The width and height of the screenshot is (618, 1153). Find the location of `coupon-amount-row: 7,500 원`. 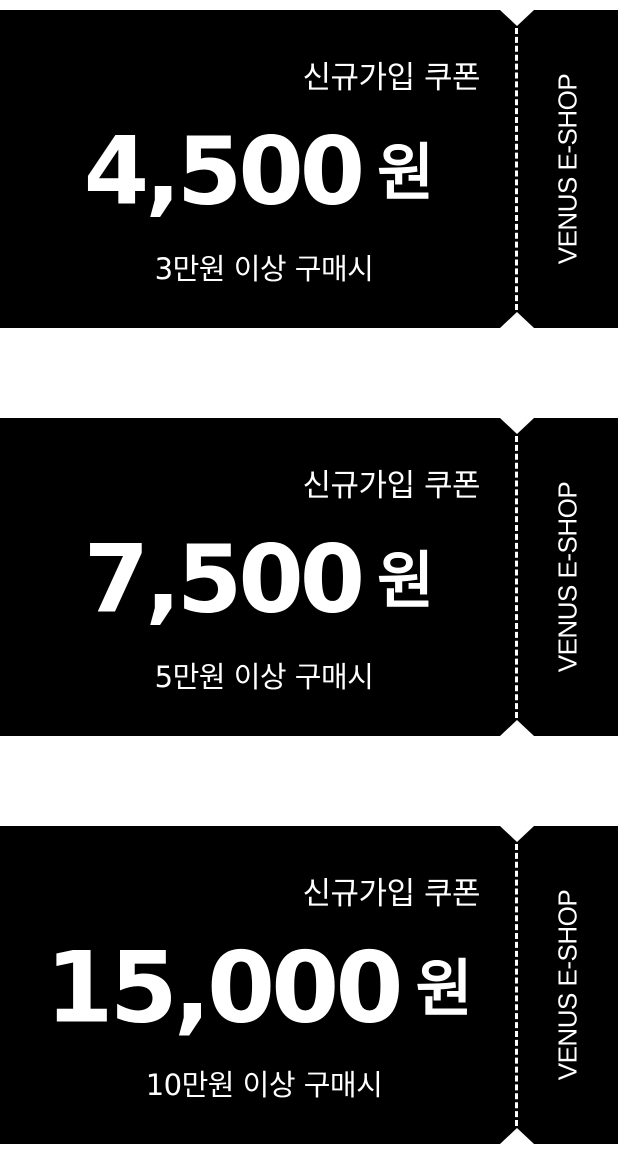

coupon-amount-row: 7,500 원 is located at coordinates (259, 580).